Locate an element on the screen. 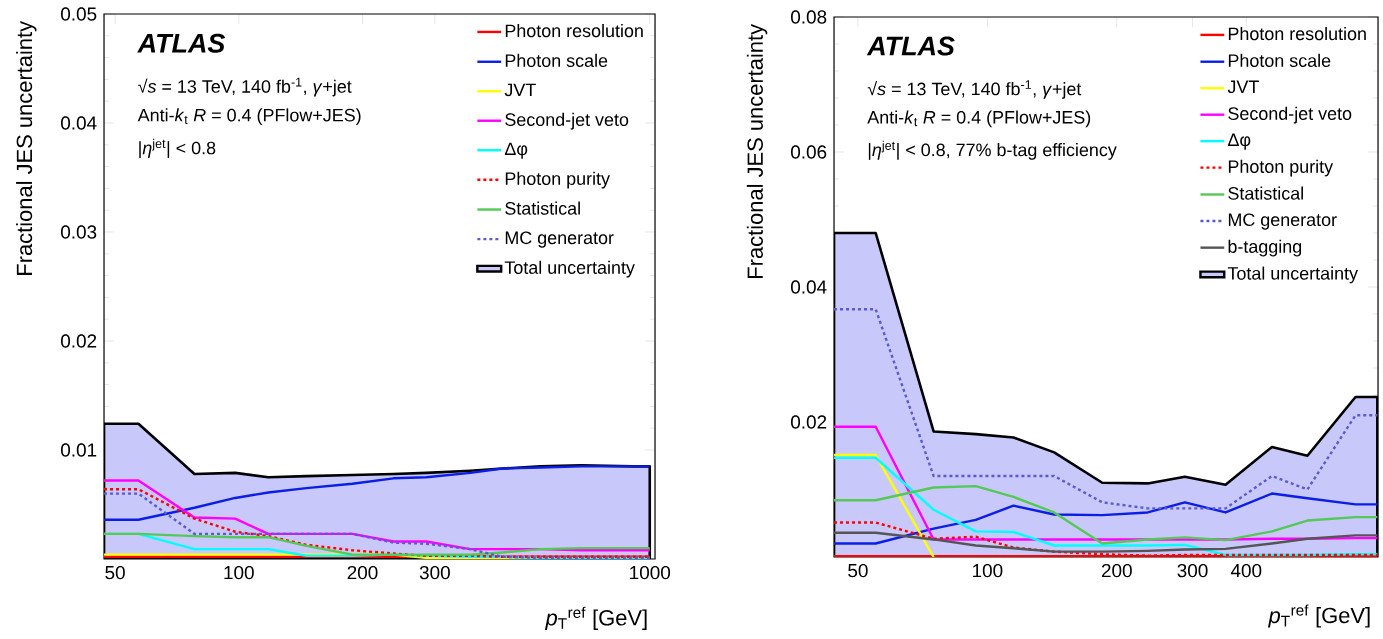  x-tick-label: 1000 is located at coordinates (650, 572).